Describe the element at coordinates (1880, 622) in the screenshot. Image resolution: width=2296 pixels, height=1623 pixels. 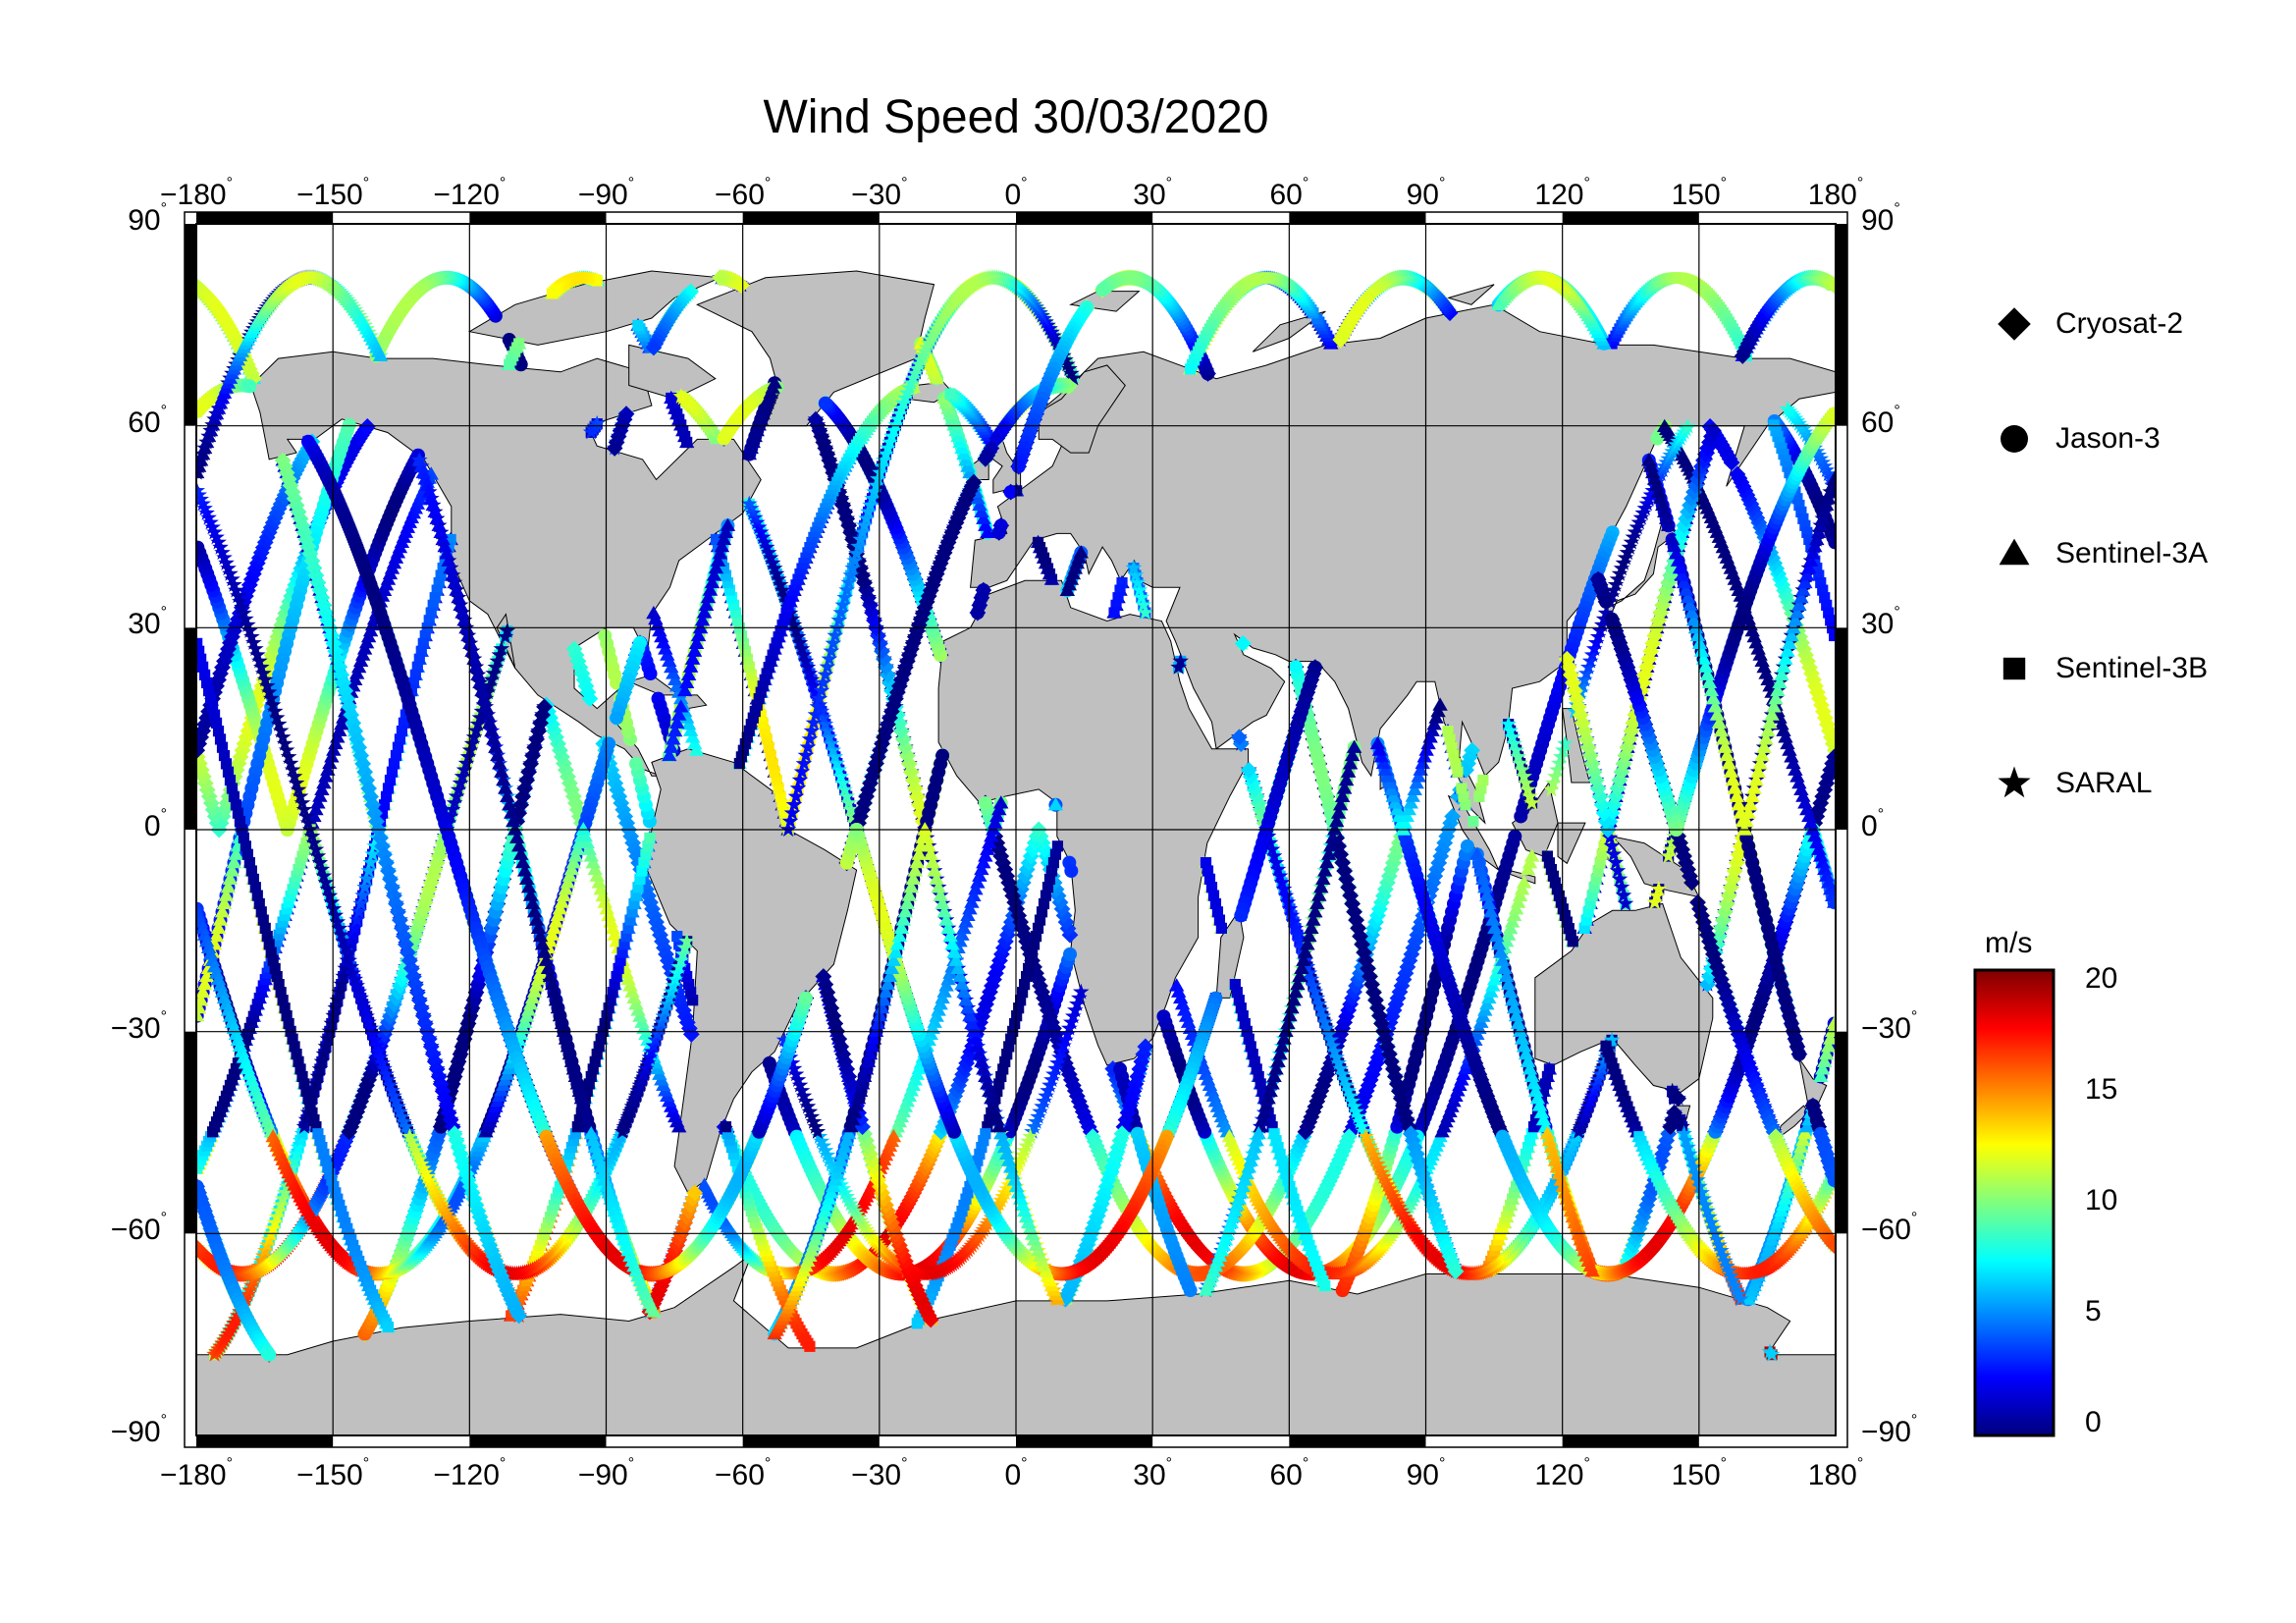
I see `lat-tick-right: 30°` at that location.